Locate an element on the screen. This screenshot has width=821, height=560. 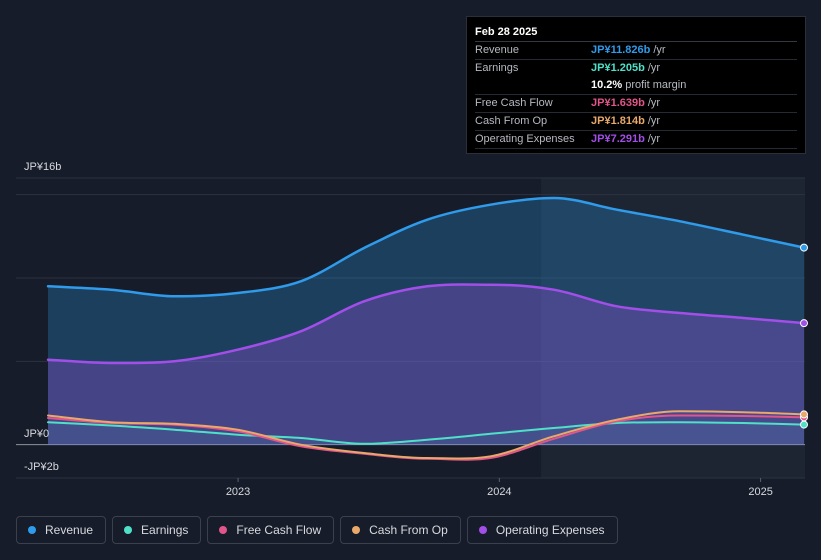
tooltip-label: Free Cash Flow is located at coordinates (514, 103).